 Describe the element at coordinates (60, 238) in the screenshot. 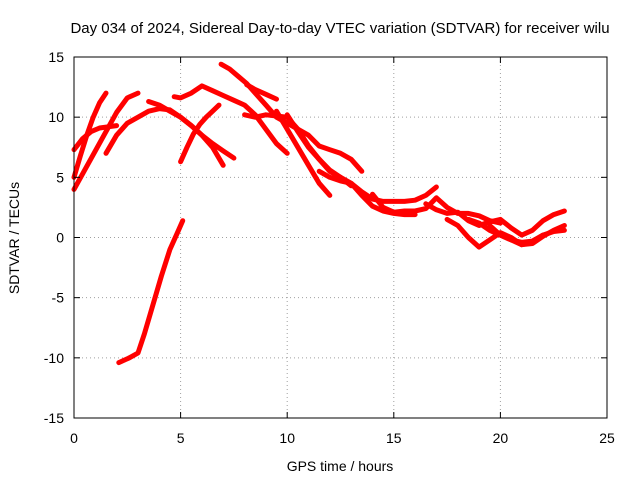

I see `y-tick-label: 0` at that location.